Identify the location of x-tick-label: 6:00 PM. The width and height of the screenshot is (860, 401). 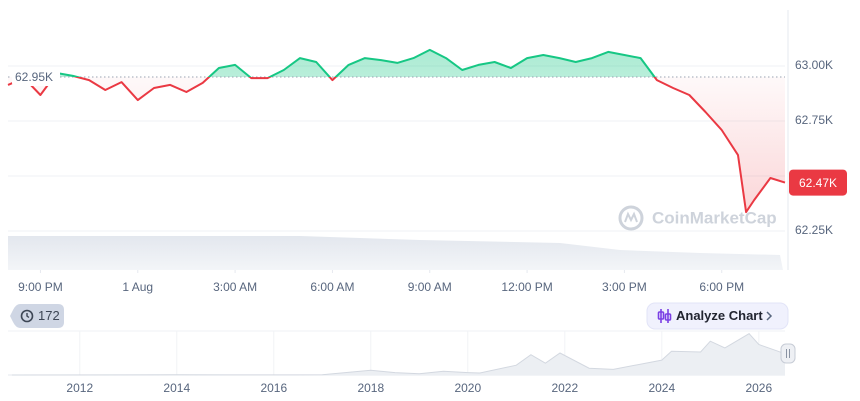
(721, 287).